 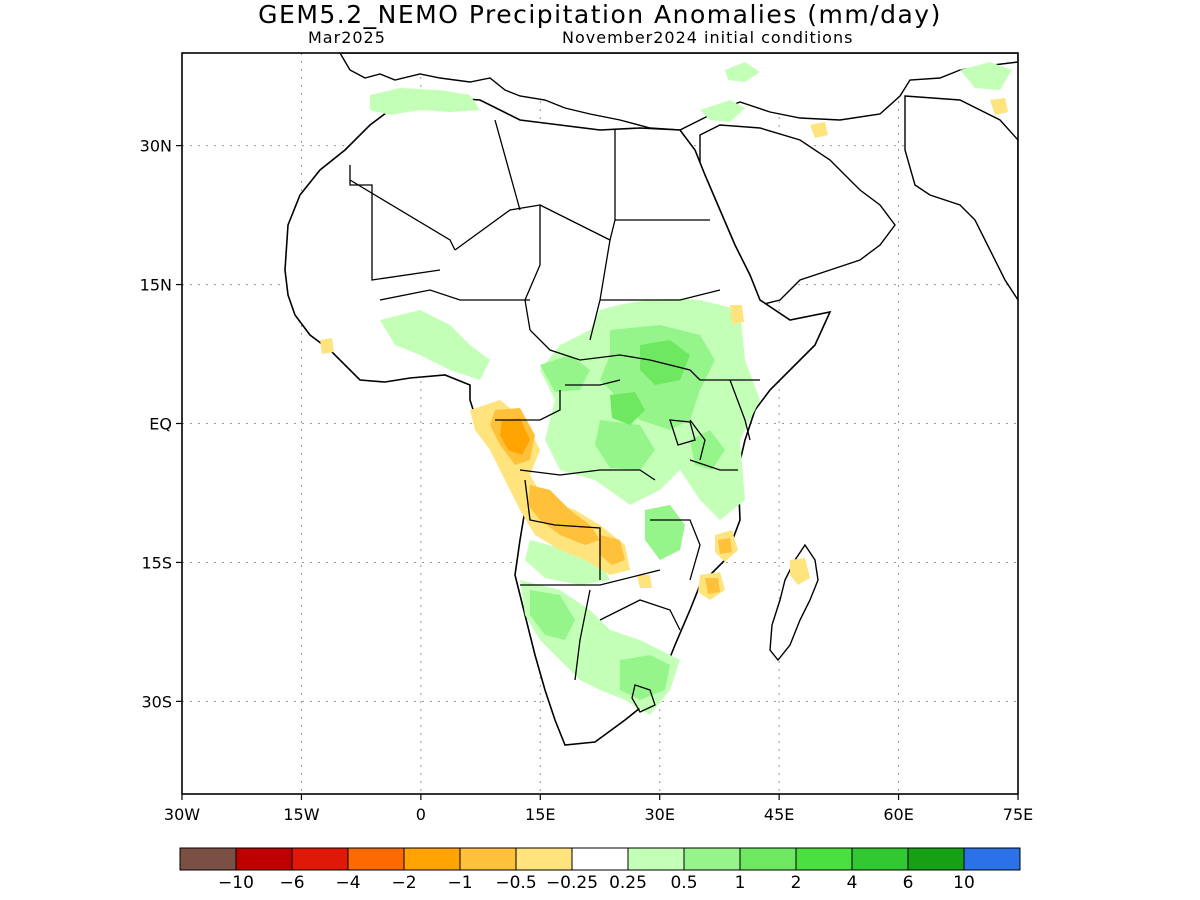 What do you see at coordinates (156, 701) in the screenshot?
I see `y-tick-label: 30S` at bounding box center [156, 701].